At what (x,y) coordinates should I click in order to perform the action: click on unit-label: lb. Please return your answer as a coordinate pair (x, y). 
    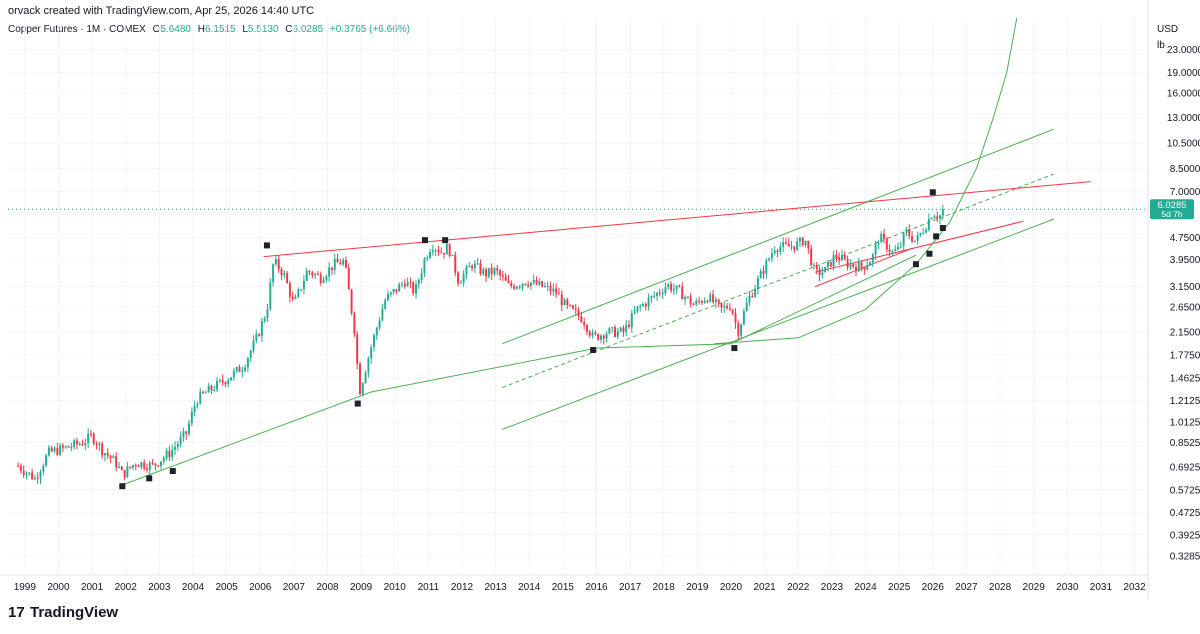
    Looking at the image, I should click on (1161, 45).